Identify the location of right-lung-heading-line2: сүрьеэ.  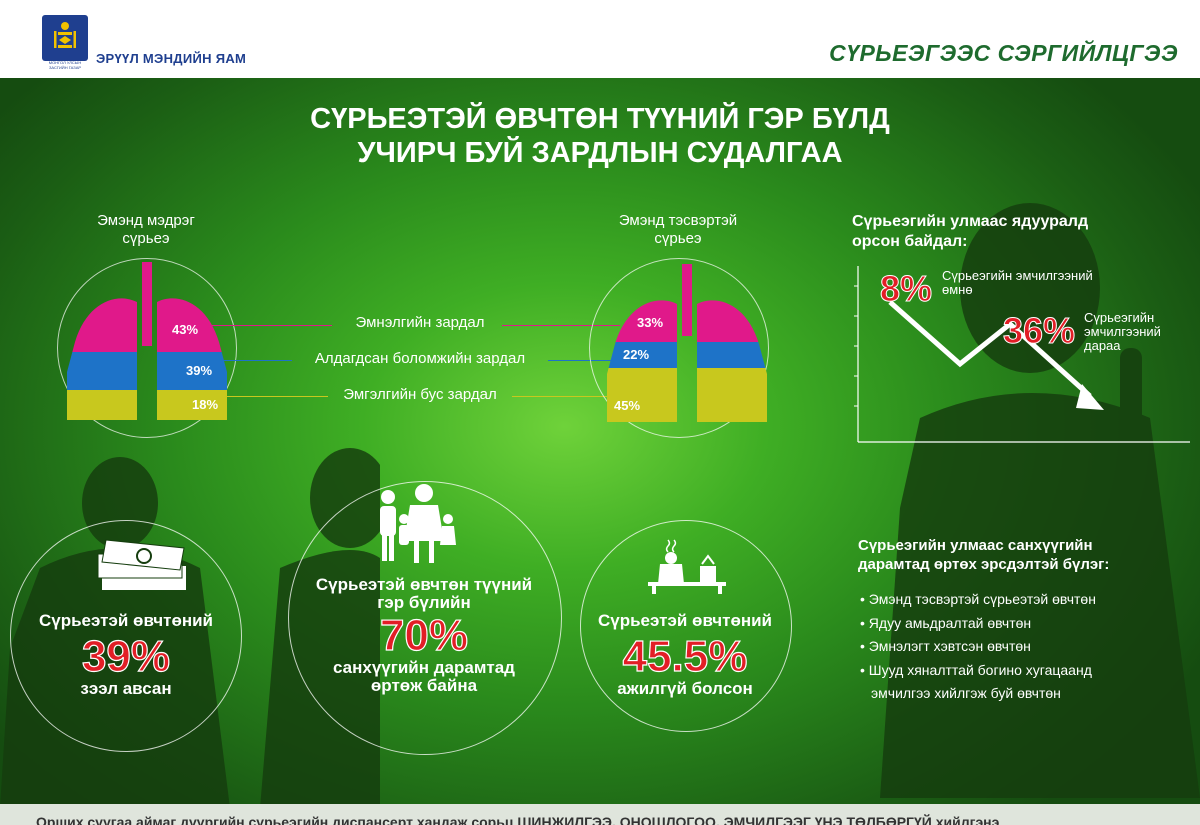
(678, 238).